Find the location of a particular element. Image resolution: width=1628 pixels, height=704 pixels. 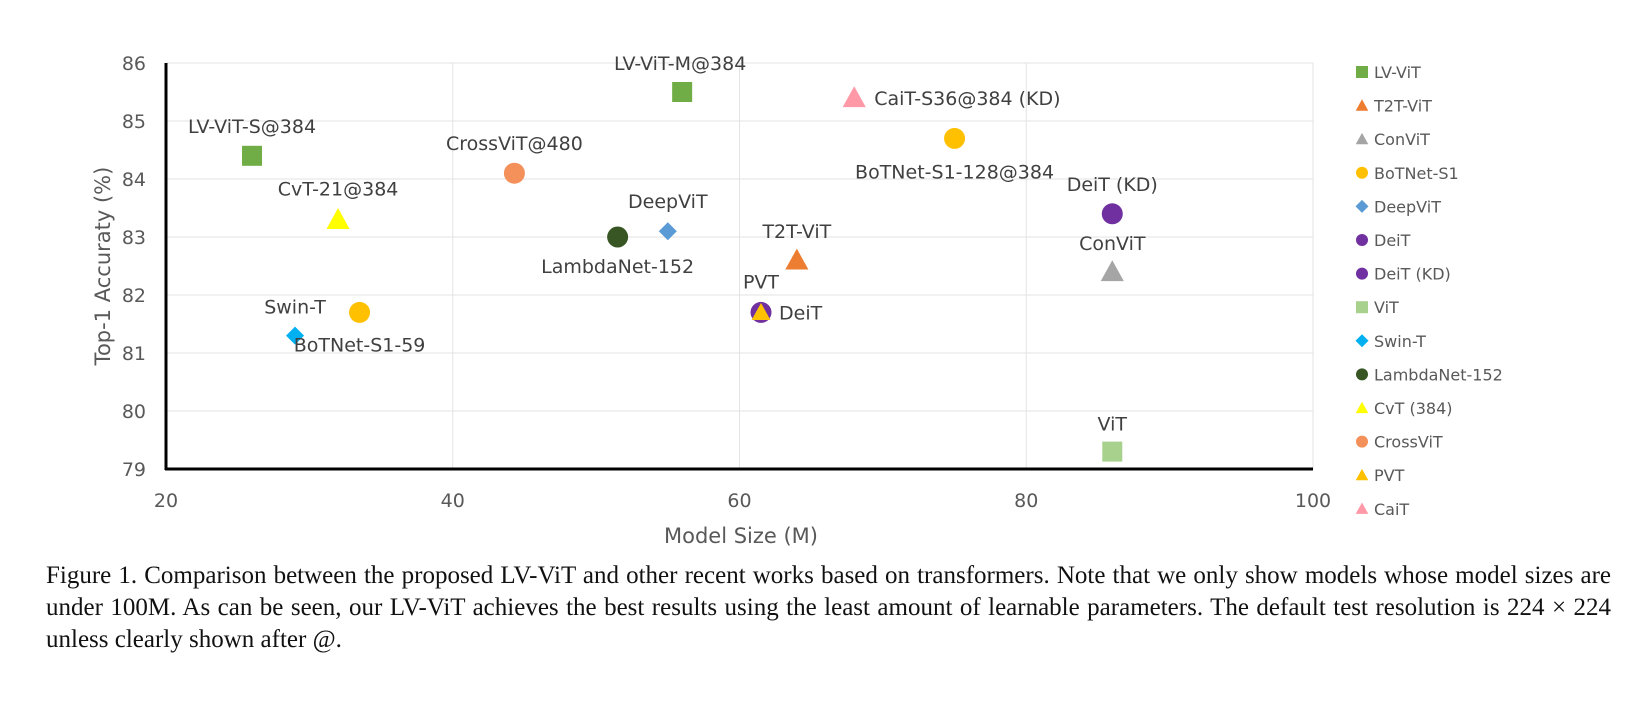

legend-item: DeiT is located at coordinates (1383, 240).